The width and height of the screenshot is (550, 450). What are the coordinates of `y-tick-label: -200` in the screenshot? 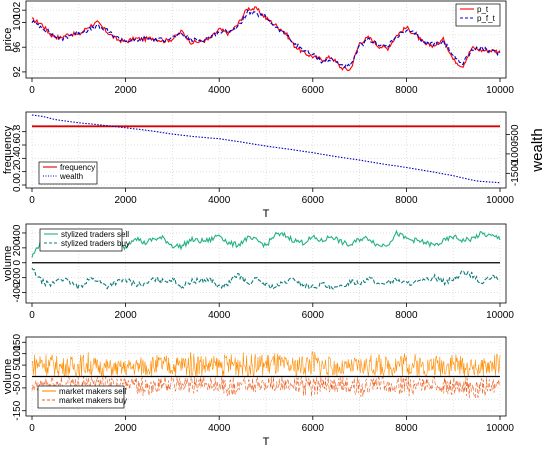 It's located at (17, 277).